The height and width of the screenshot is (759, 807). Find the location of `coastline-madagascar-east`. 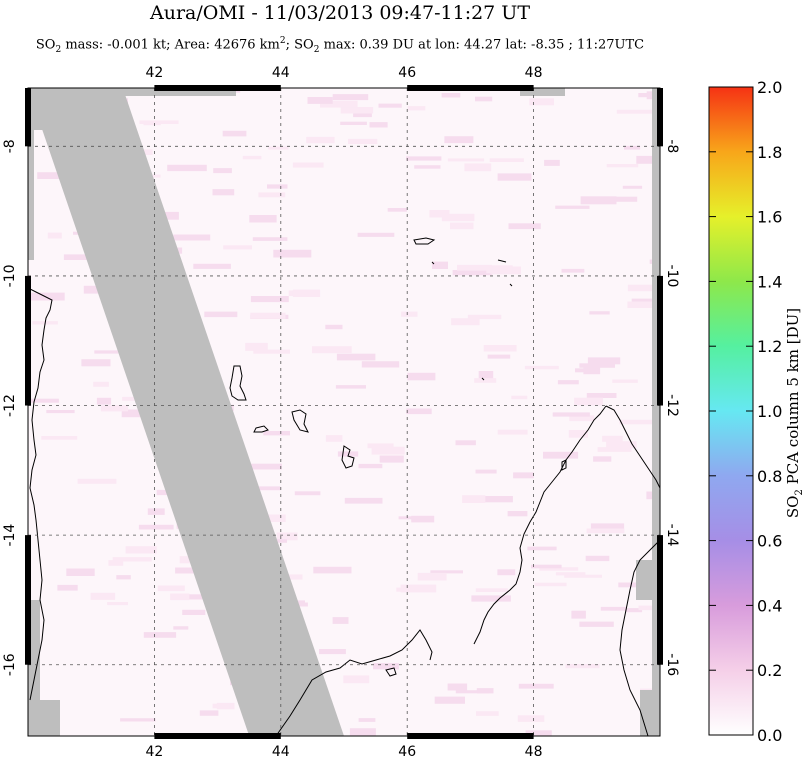

coastline-madagascar-east is located at coordinates (632, 447).